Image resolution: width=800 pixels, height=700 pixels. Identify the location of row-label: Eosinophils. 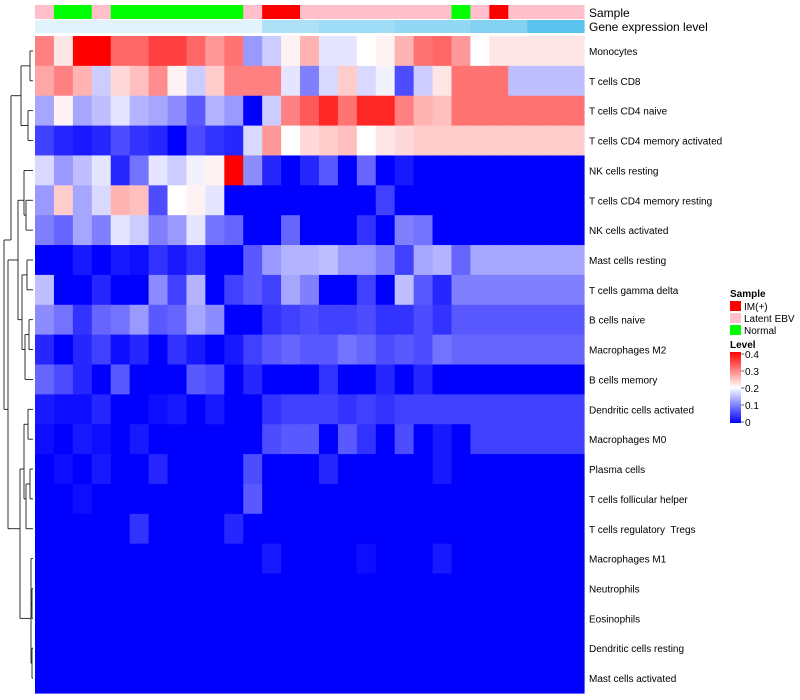
(614, 619).